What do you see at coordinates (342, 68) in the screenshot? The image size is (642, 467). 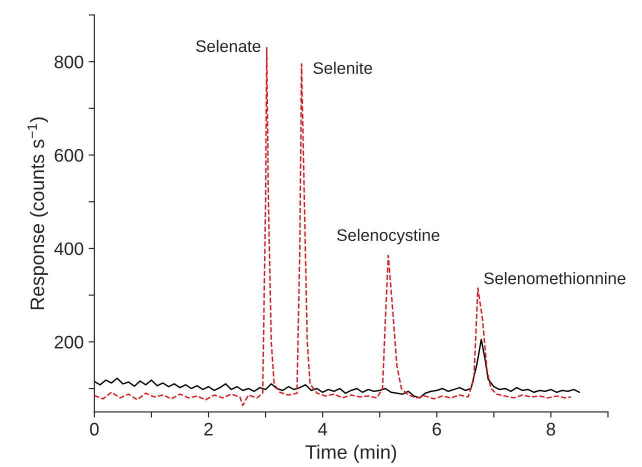 I see `annotation: Selenite` at bounding box center [342, 68].